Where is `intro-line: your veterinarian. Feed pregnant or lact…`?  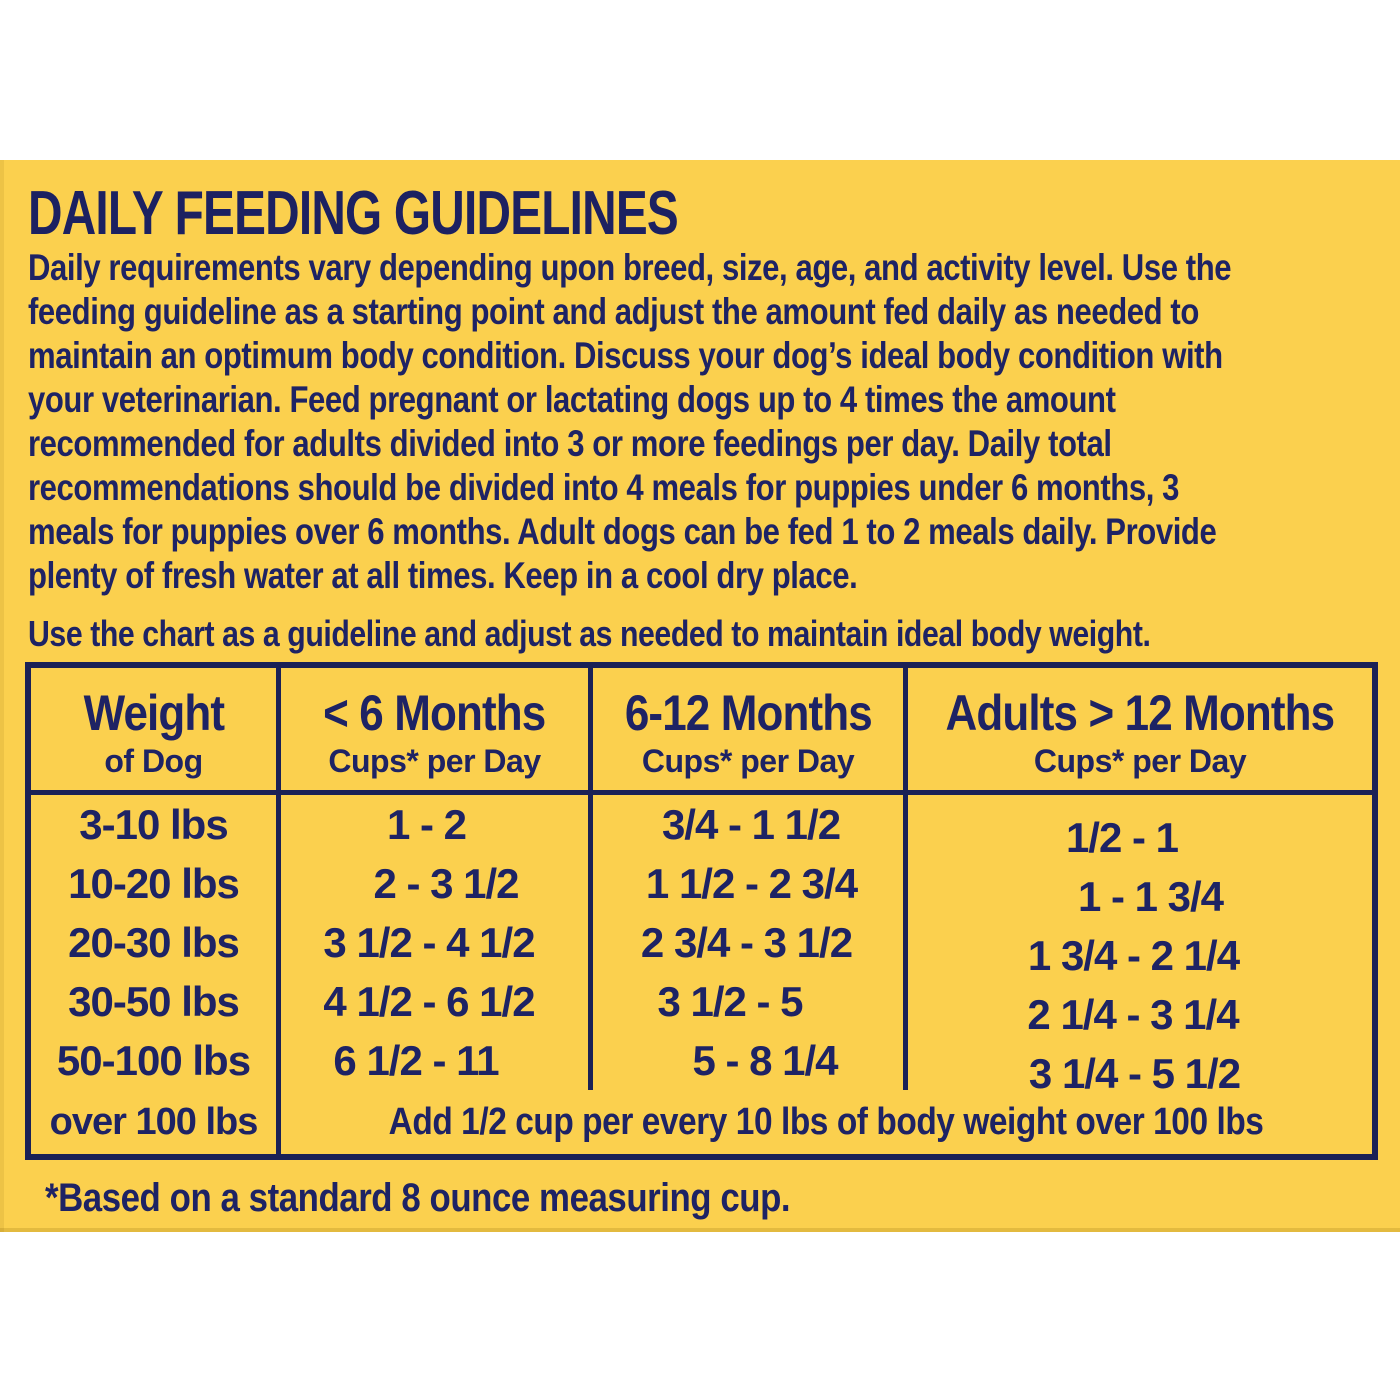 intro-line: your veterinarian. Feed pregnant or lact… is located at coordinates (572, 399).